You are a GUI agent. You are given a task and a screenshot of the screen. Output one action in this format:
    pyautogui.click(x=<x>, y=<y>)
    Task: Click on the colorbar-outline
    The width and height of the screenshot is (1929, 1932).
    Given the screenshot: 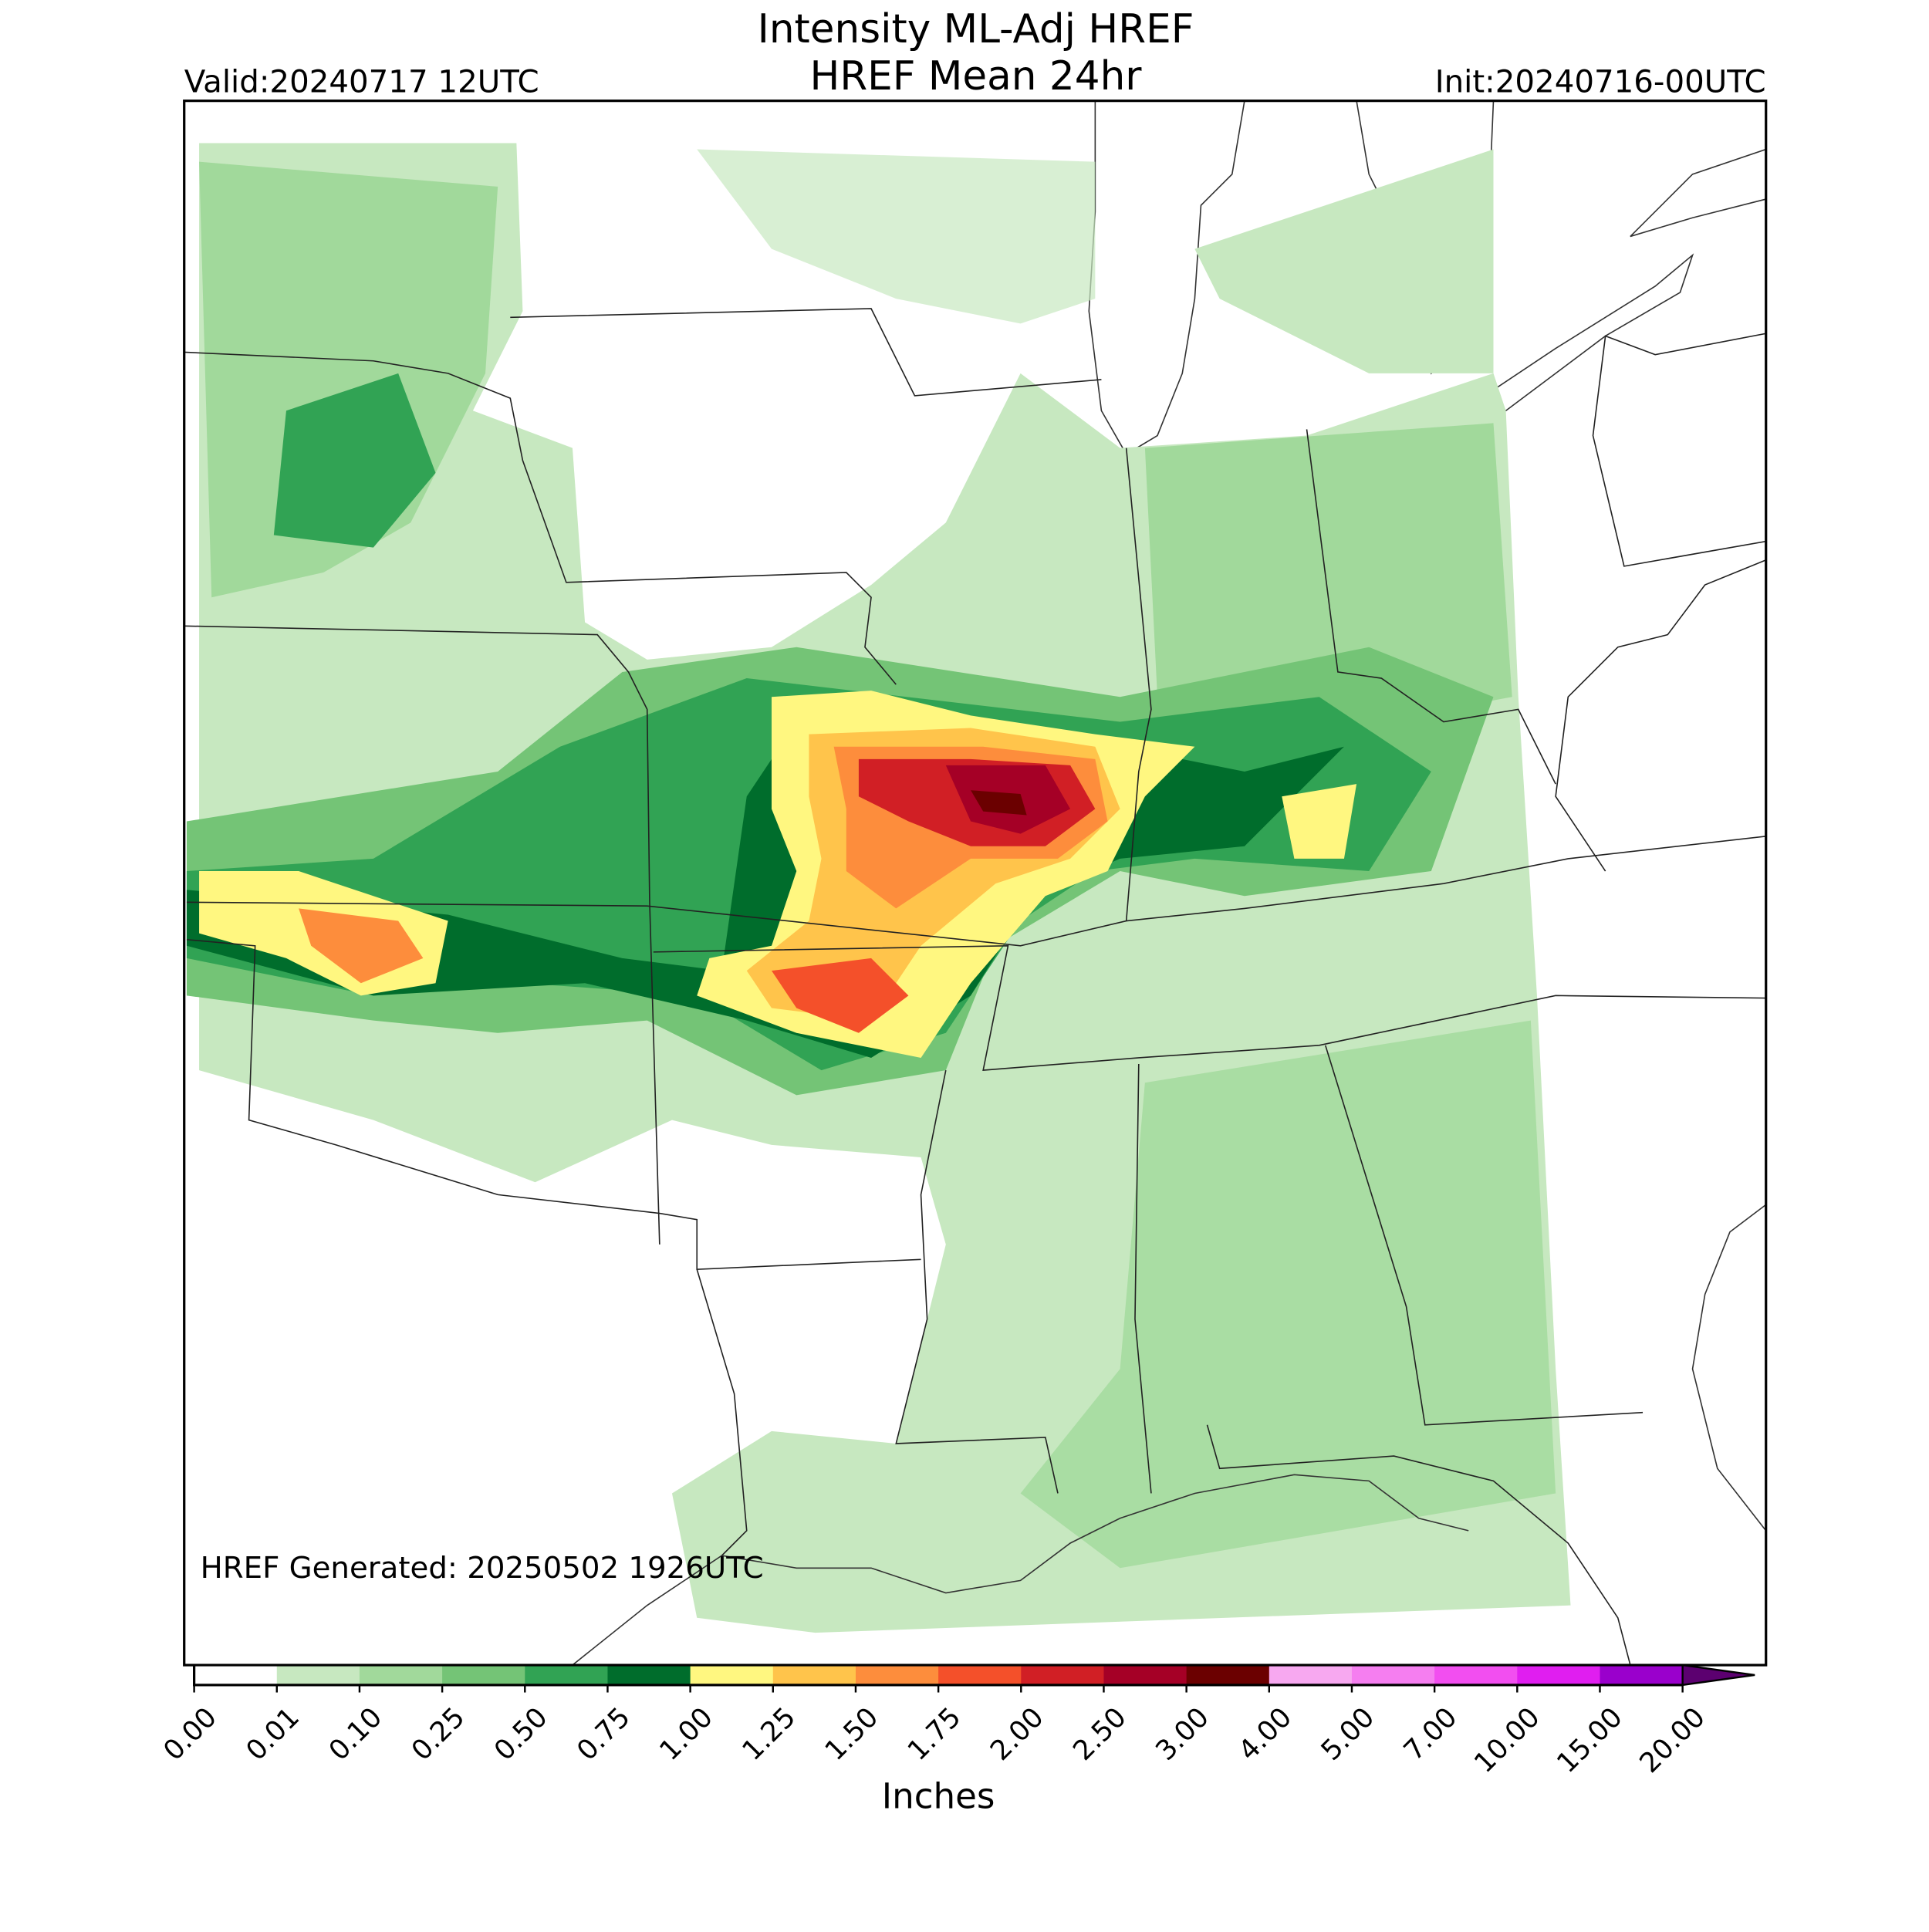 What is the action you would take?
    pyautogui.click(x=937, y=1675)
    